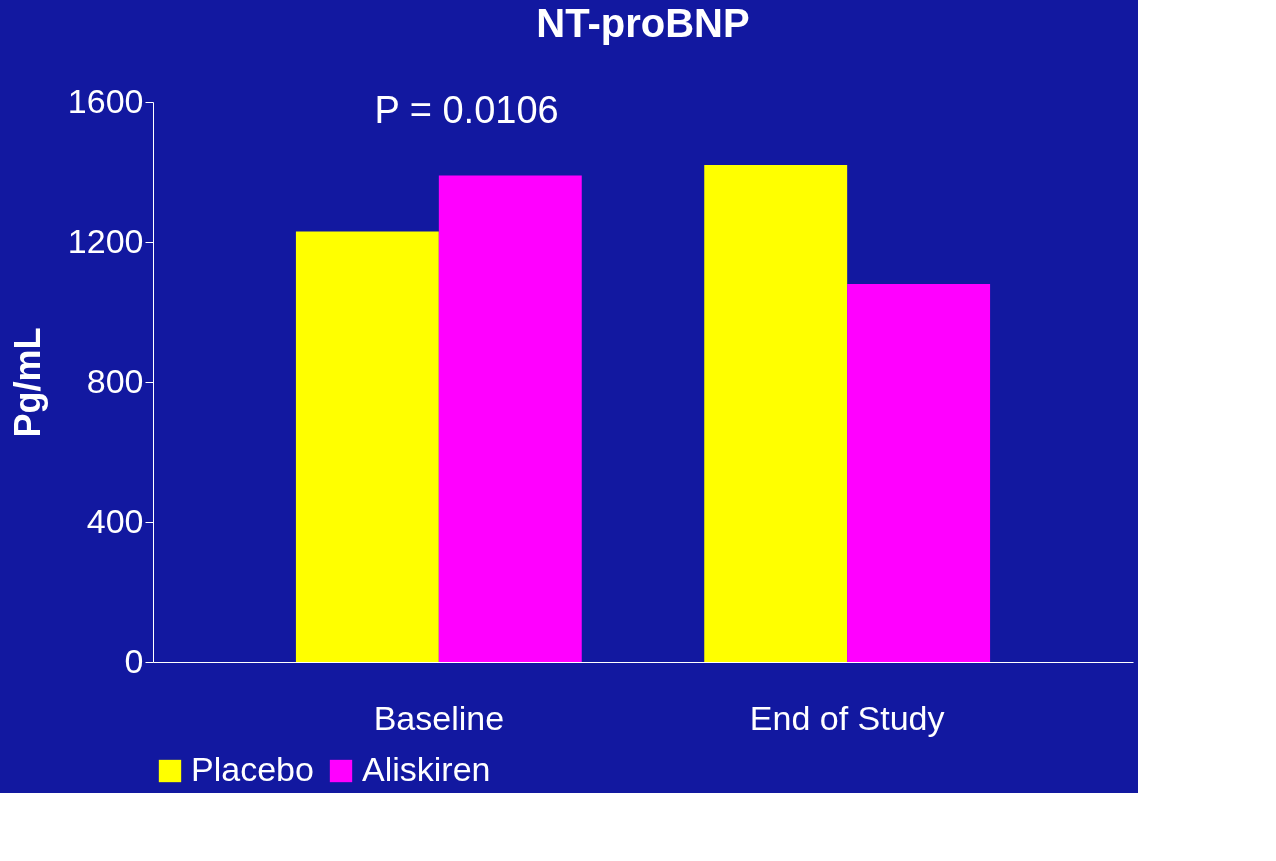 This screenshot has width=1276, height=861. I want to click on chart-title: NT-proBNP, so click(643, 23).